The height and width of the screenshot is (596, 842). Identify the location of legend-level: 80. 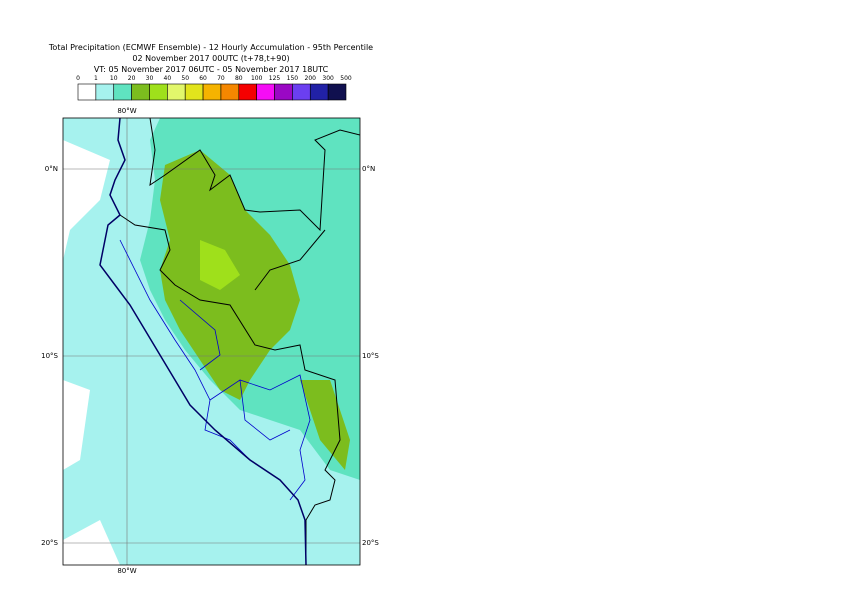
(239, 78).